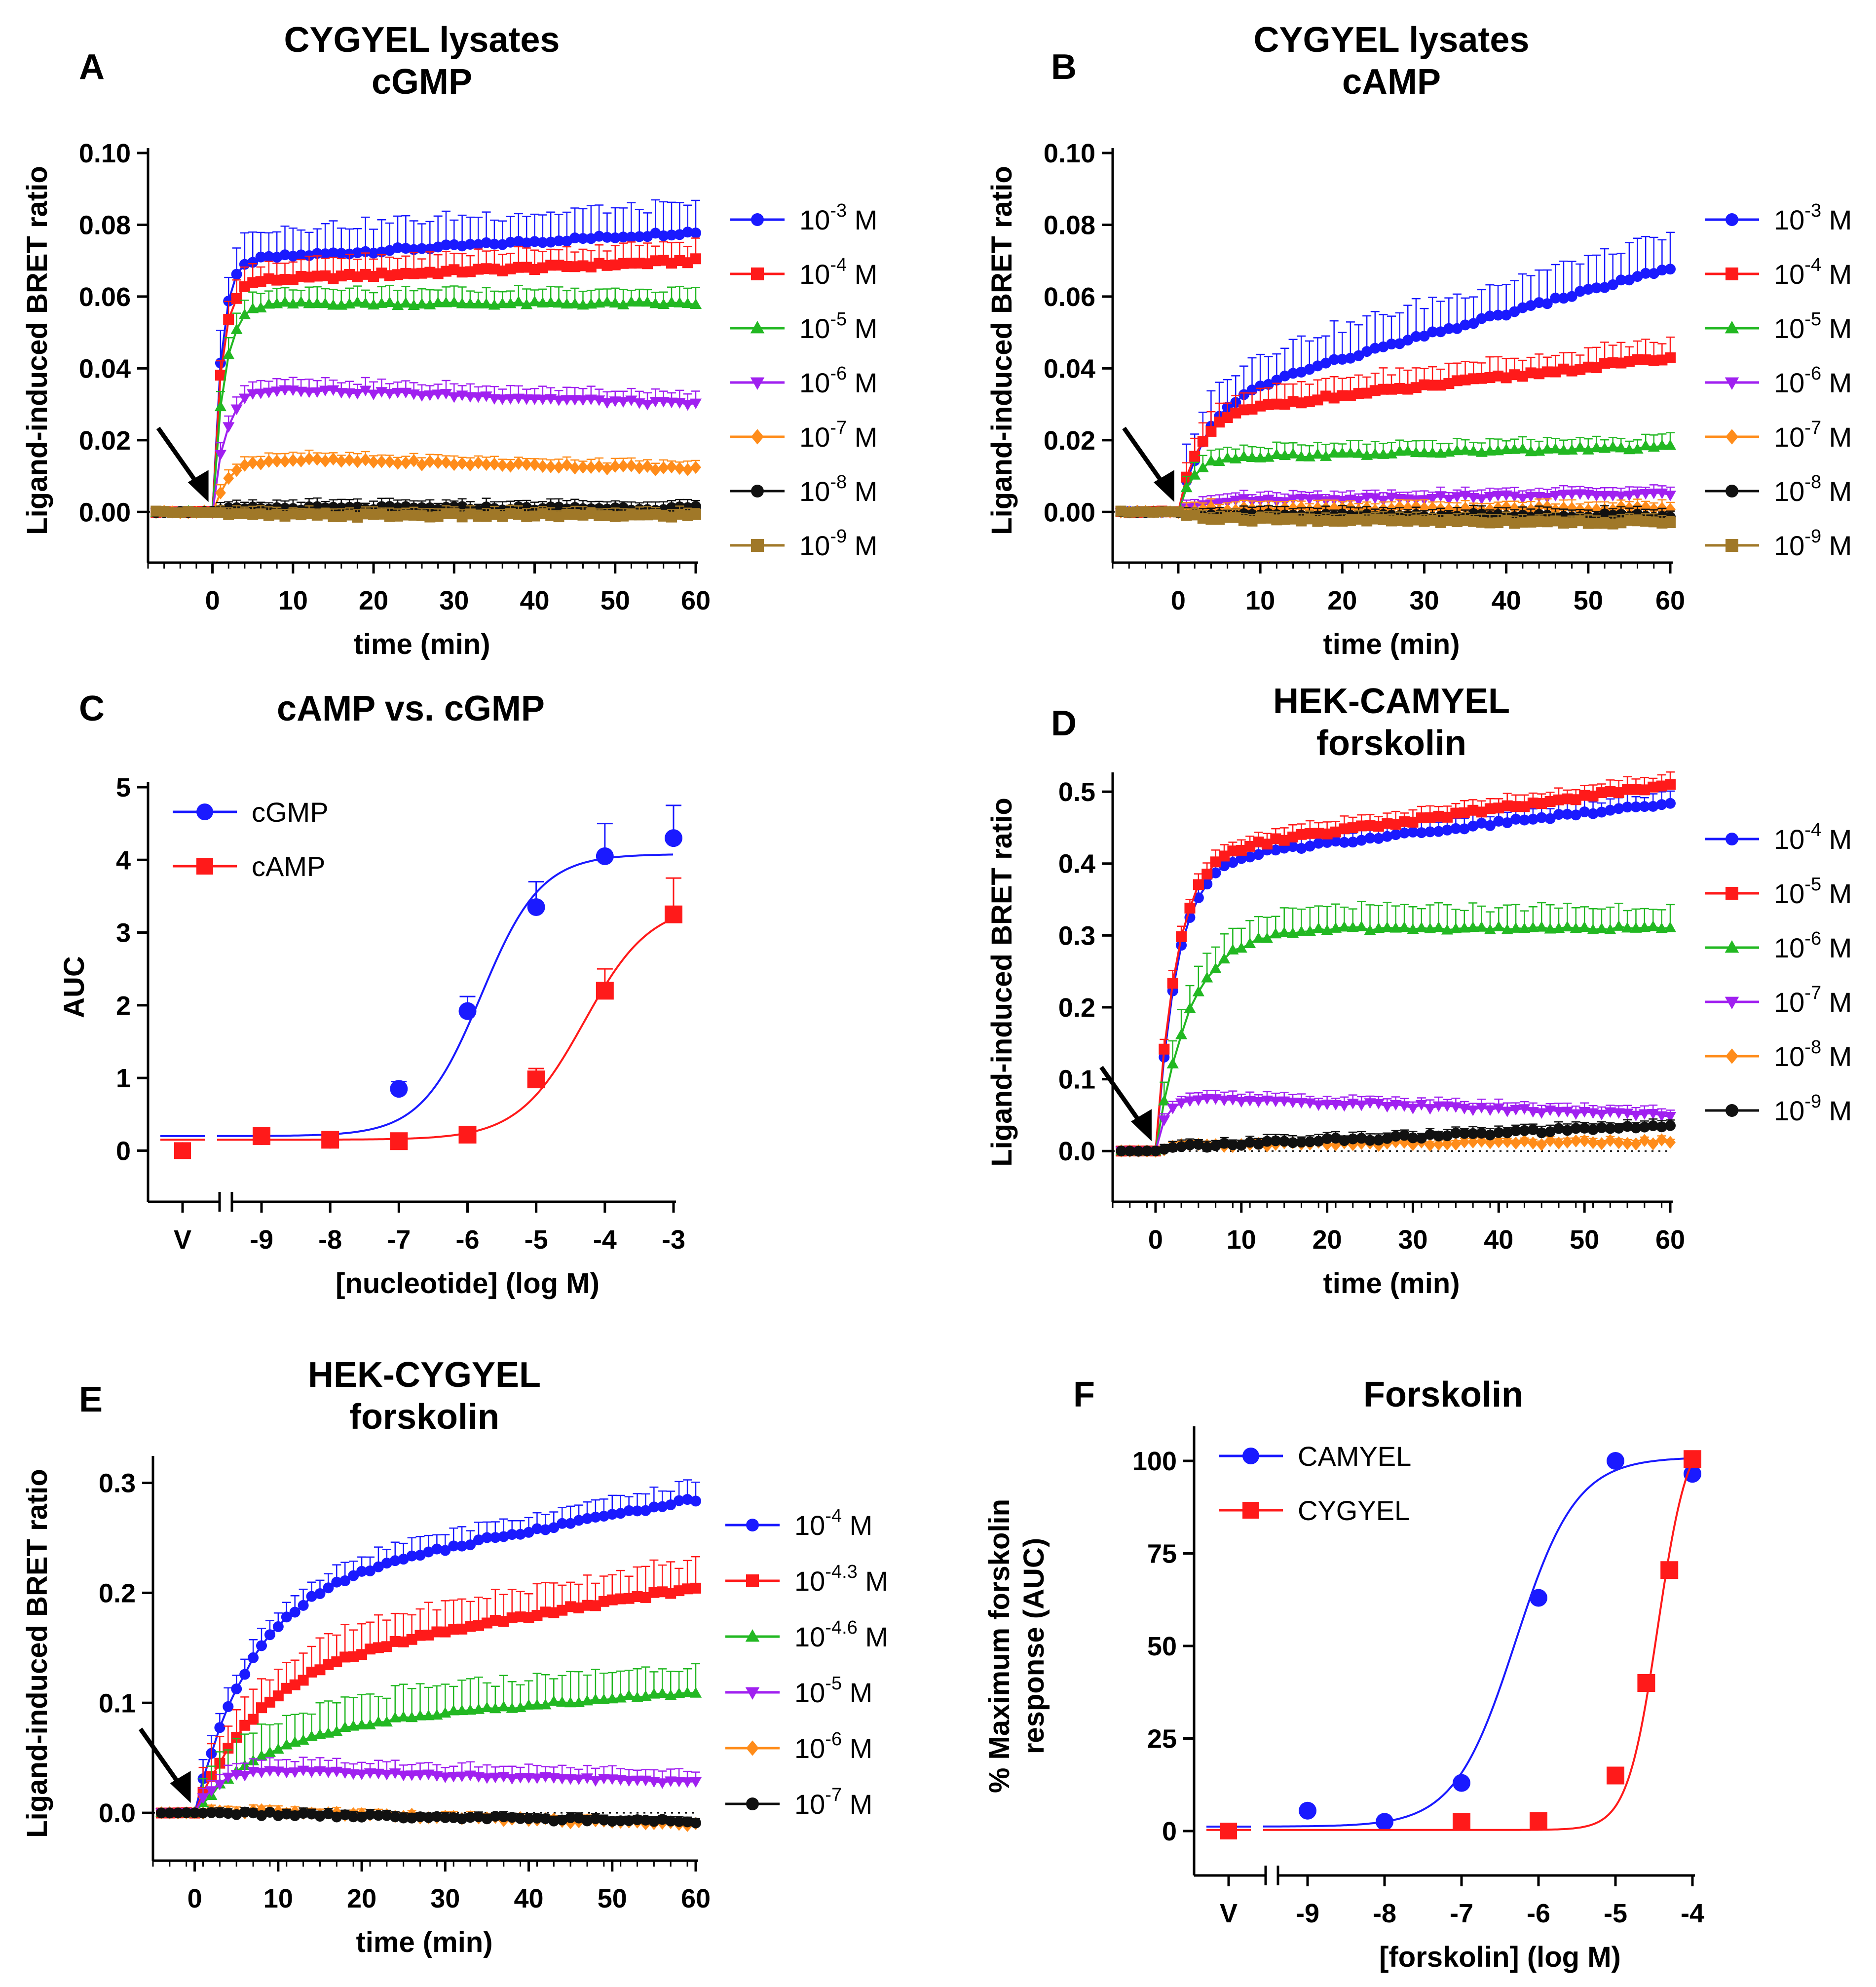 This screenshot has width=1876, height=1987. Describe the element at coordinates (1836, 492) in the screenshot. I see `legend-unit: M` at that location.